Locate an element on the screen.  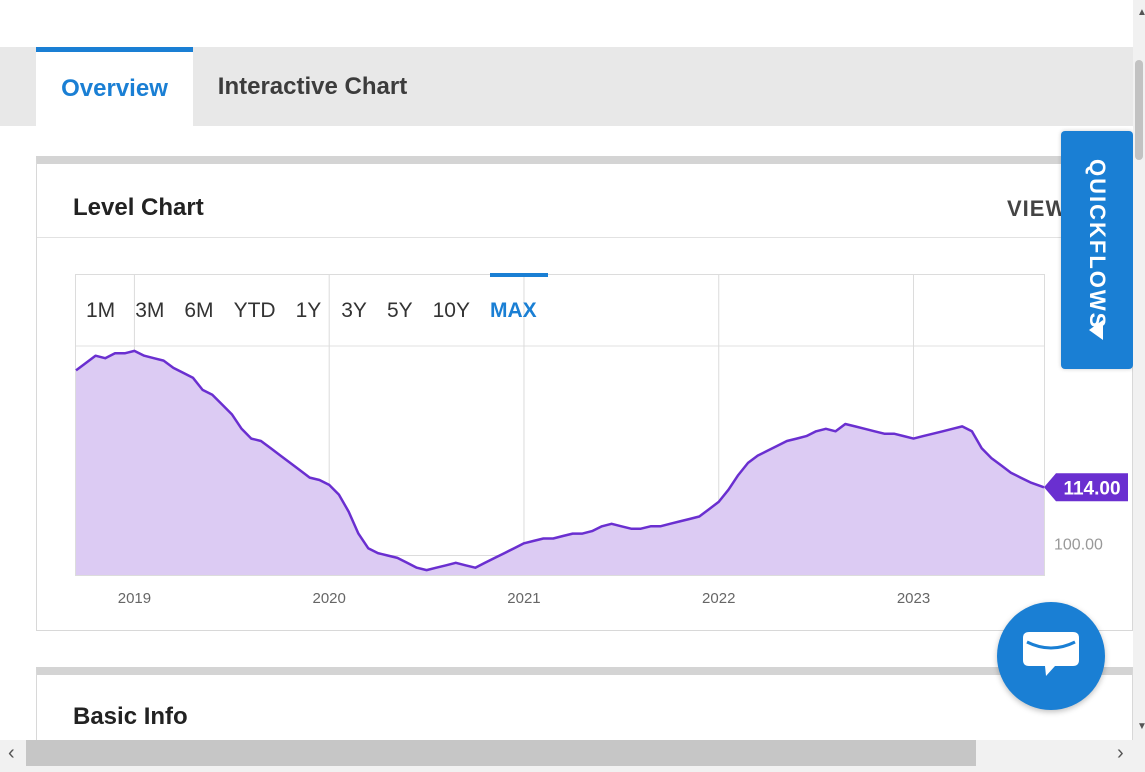
scroll-up-icon: ▲ is located at coordinates (1141, 12).